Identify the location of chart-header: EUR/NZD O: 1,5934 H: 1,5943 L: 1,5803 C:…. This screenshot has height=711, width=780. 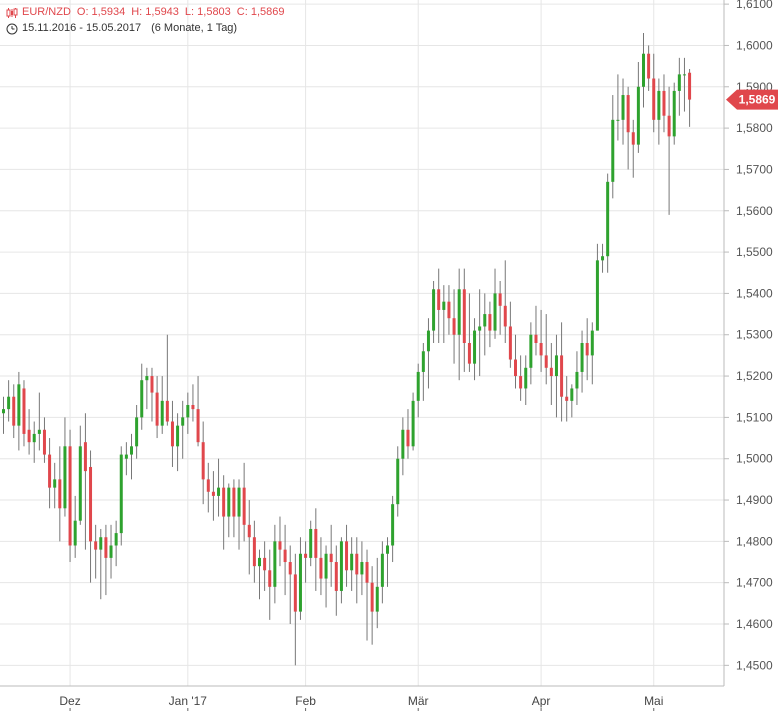
(148, 20).